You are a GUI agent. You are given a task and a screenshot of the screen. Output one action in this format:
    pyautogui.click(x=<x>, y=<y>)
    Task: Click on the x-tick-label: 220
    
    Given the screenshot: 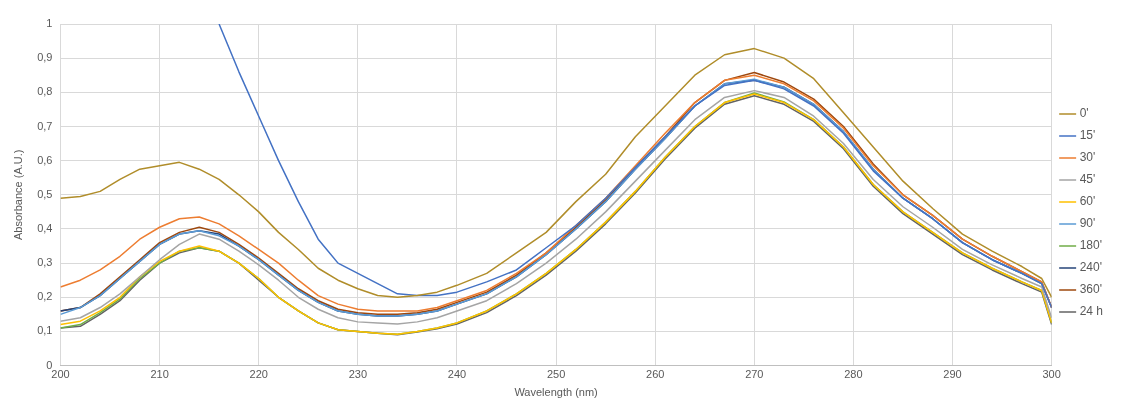 What is the action you would take?
    pyautogui.click(x=258, y=374)
    